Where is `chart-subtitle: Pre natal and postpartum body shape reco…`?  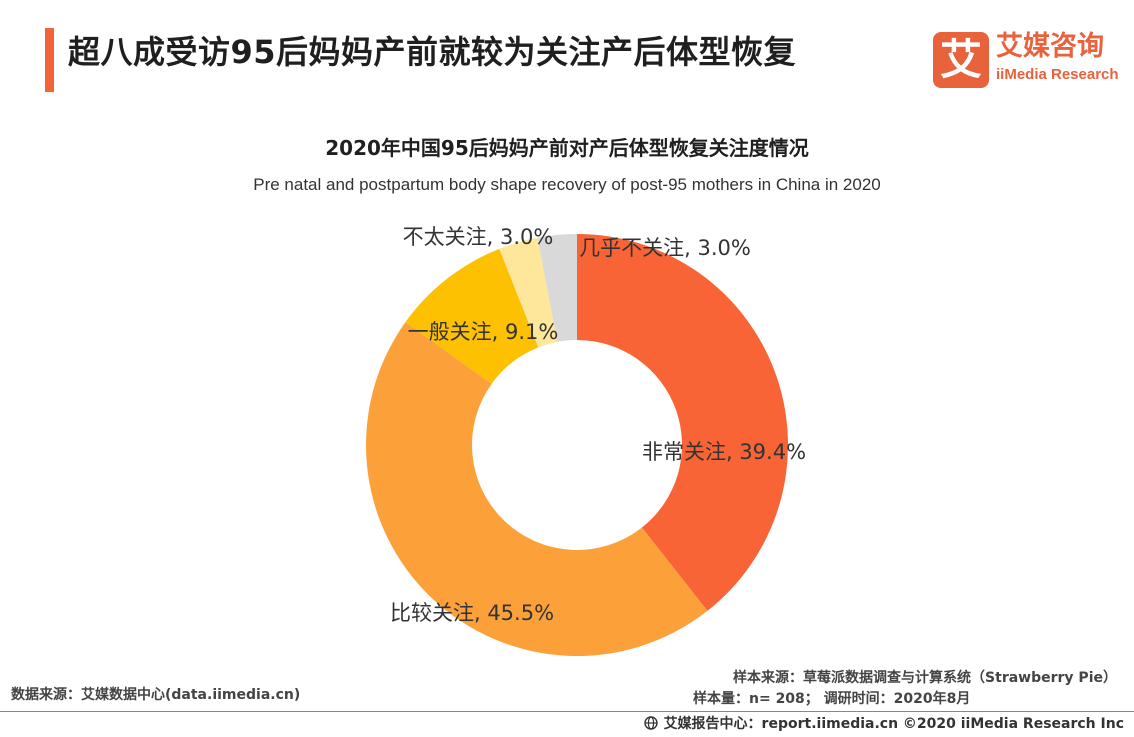
chart-subtitle: Pre natal and postpartum body shape reco… is located at coordinates (567, 184).